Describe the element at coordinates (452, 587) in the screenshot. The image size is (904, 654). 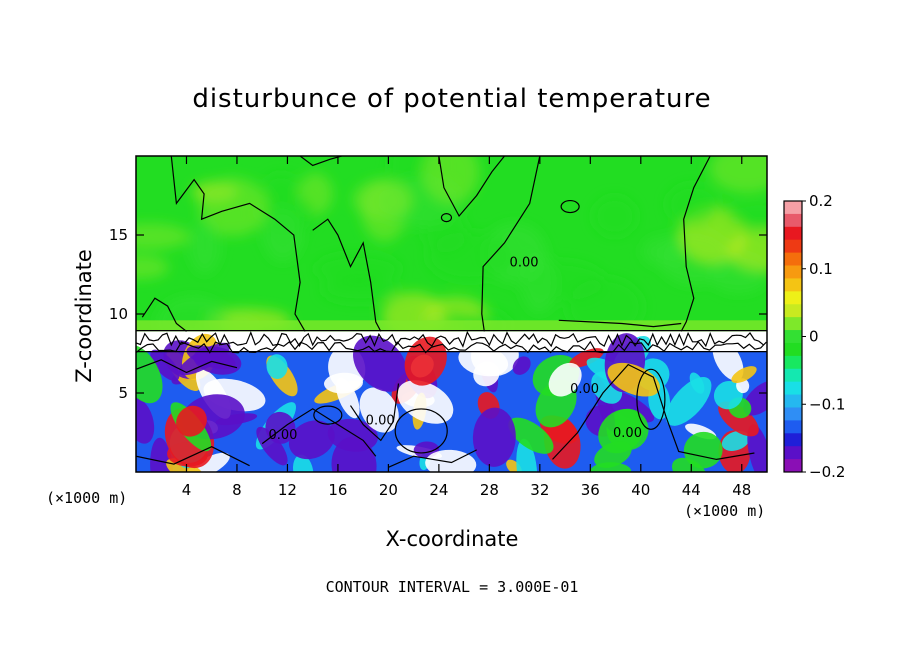
I see `contour-interval-note: CONTOUR INTERVAL = 3.000E-01` at that location.